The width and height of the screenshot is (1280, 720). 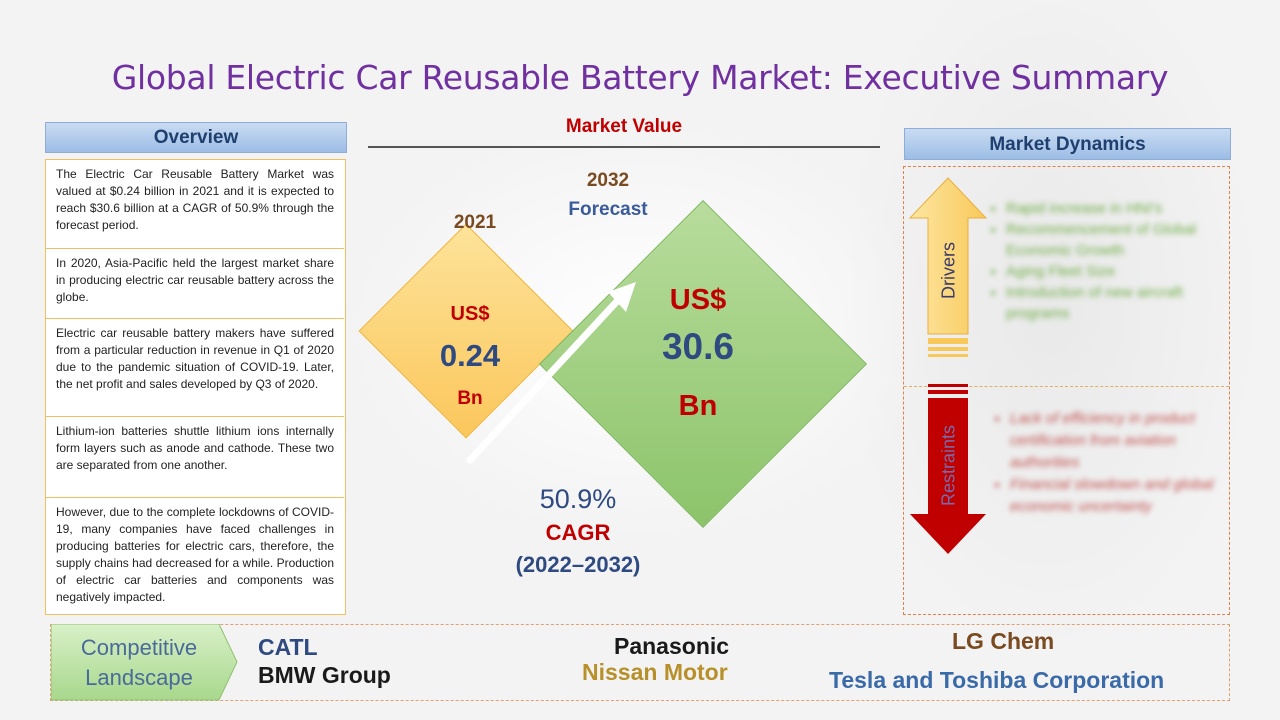 What do you see at coordinates (578, 499) in the screenshot?
I see `cagr-value: 50.9%` at bounding box center [578, 499].